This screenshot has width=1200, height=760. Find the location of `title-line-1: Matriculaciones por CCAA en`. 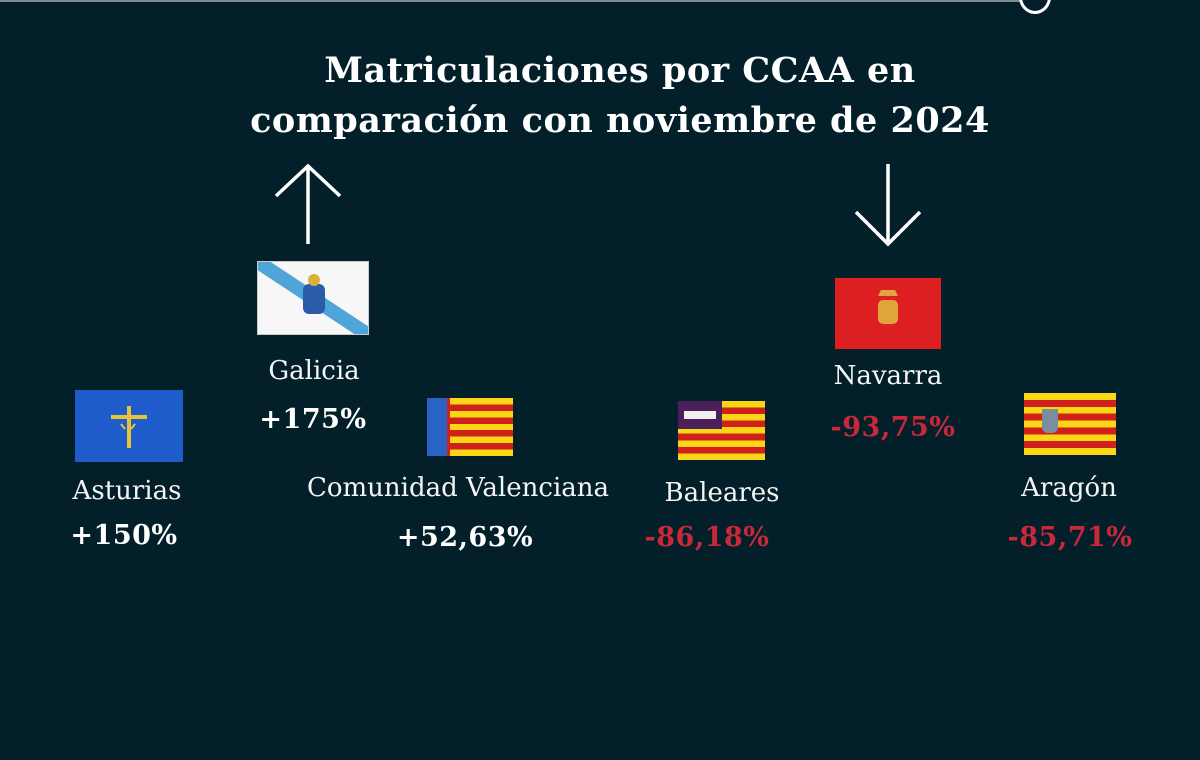

title-line-1: Matriculaciones por CCAA en is located at coordinates (620, 70).